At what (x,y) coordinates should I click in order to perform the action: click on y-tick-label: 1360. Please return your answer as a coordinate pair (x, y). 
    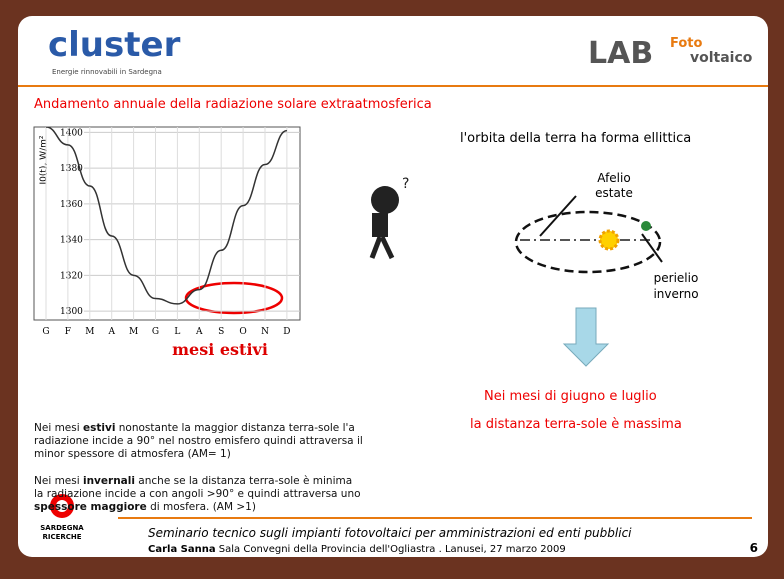
    Looking at the image, I should click on (71, 205).